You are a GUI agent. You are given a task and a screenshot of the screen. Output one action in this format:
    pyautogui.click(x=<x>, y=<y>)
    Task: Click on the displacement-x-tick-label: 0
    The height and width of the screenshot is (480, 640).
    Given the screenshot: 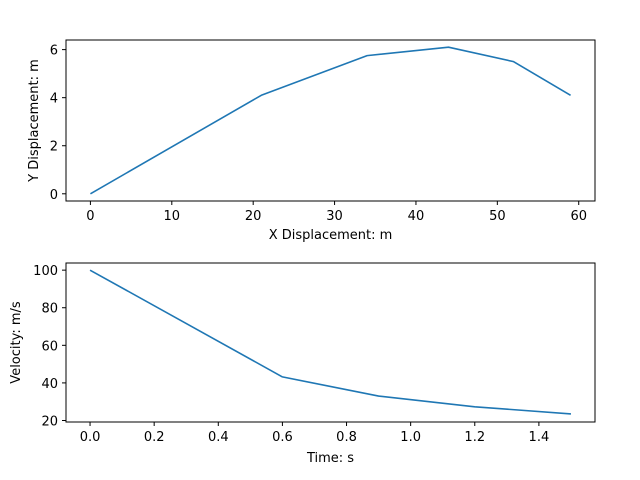 What is the action you would take?
    pyautogui.click(x=90, y=216)
    